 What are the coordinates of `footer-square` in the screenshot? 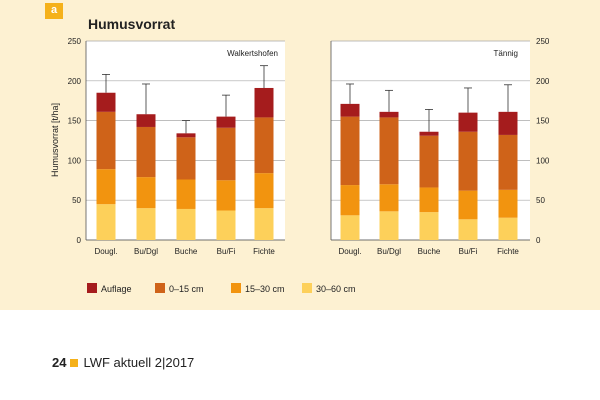 It's located at (74, 363).